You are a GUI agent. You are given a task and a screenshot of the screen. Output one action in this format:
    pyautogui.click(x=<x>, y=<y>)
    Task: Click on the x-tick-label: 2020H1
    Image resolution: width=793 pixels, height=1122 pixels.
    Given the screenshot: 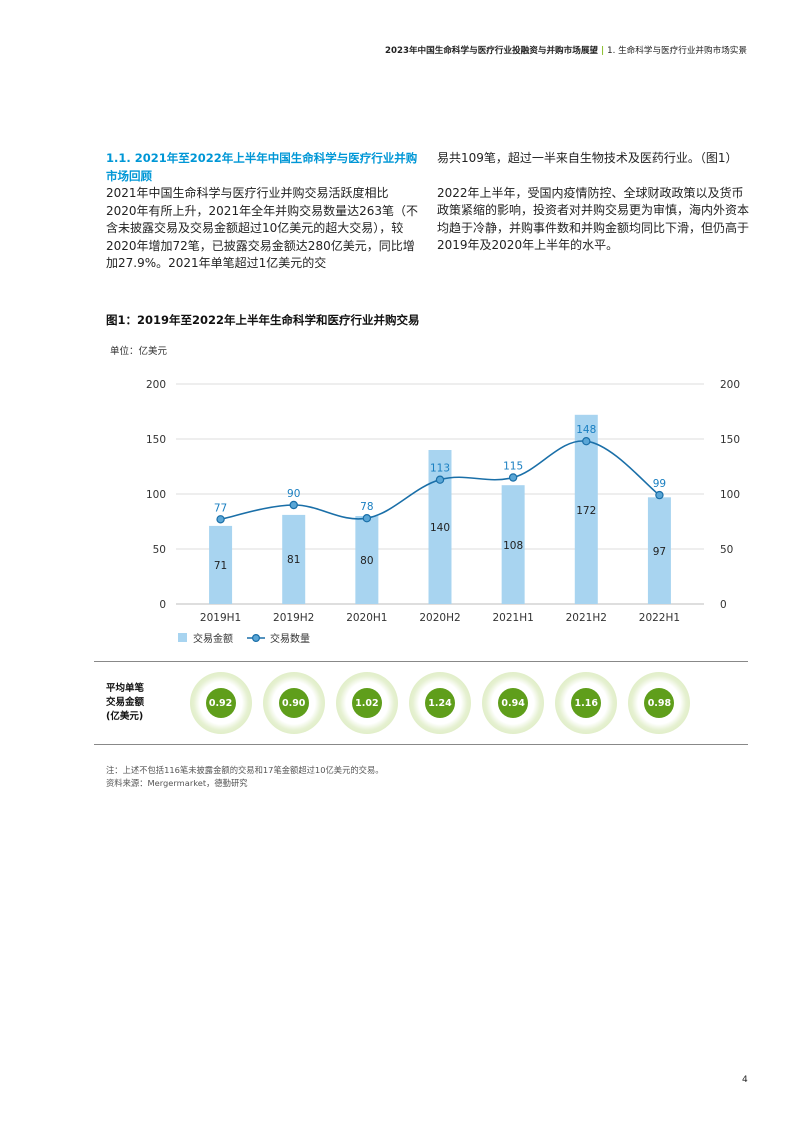 What is the action you would take?
    pyautogui.click(x=366, y=618)
    